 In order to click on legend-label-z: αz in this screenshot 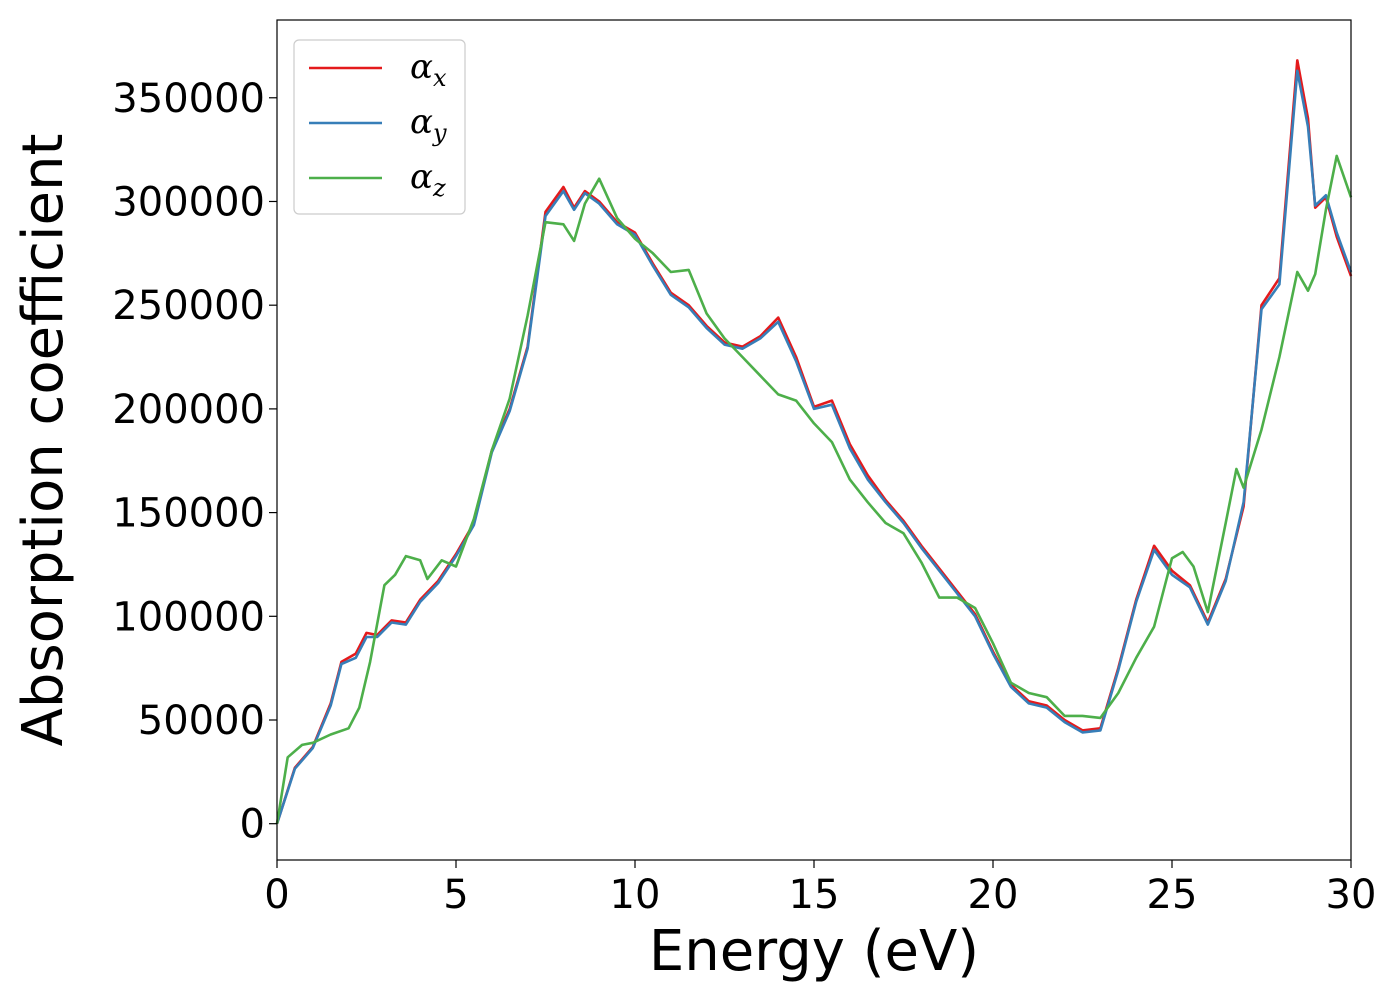, I will do `click(428, 179)`.